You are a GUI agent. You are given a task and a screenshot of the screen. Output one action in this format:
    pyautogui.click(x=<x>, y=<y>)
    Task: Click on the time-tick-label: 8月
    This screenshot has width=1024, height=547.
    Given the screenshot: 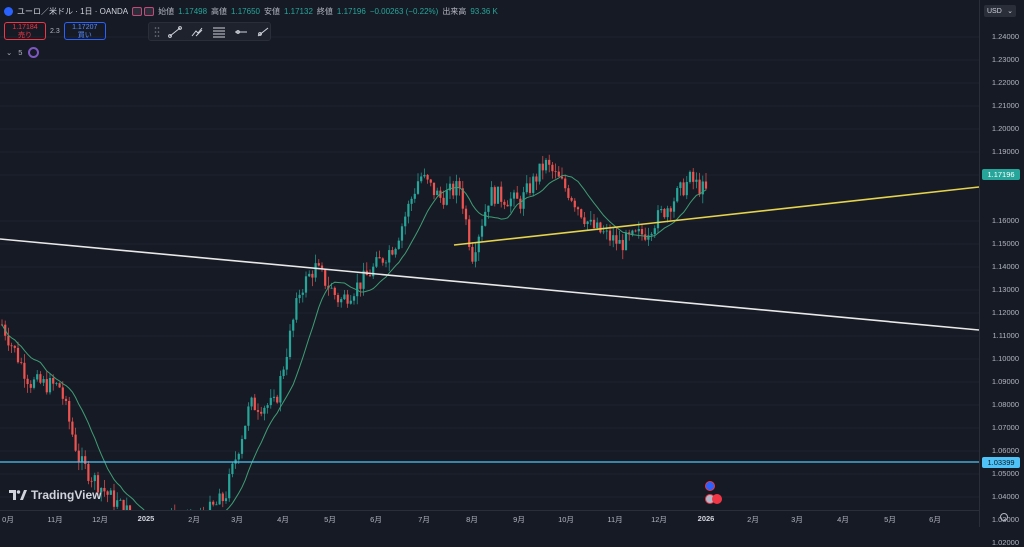 What is the action you would take?
    pyautogui.click(x=472, y=519)
    